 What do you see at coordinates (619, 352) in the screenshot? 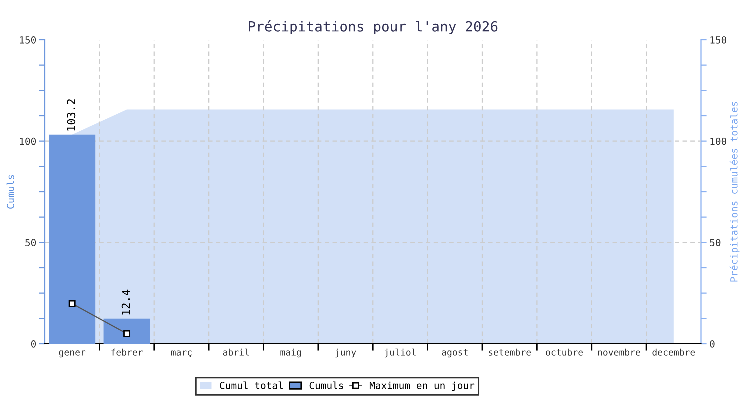
I see `x-tick-label: novembre` at bounding box center [619, 352].